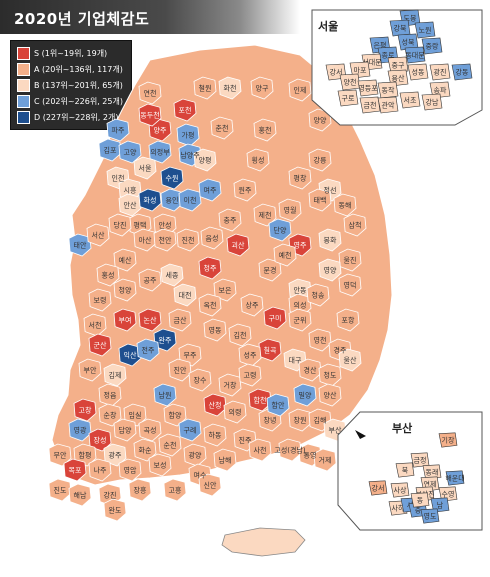 The width and height of the screenshot is (490, 577). I want to click on region-label-100: 고령, so click(250, 376).